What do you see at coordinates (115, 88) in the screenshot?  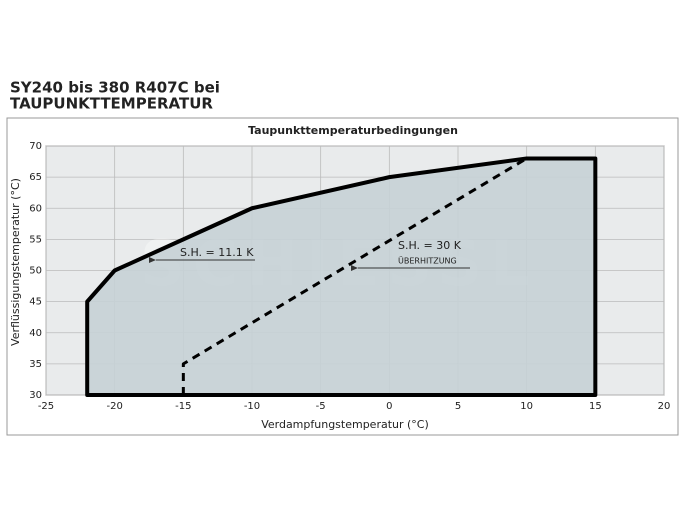 I see `chart-title: SY240 bis 380 R407C bei` at bounding box center [115, 88].